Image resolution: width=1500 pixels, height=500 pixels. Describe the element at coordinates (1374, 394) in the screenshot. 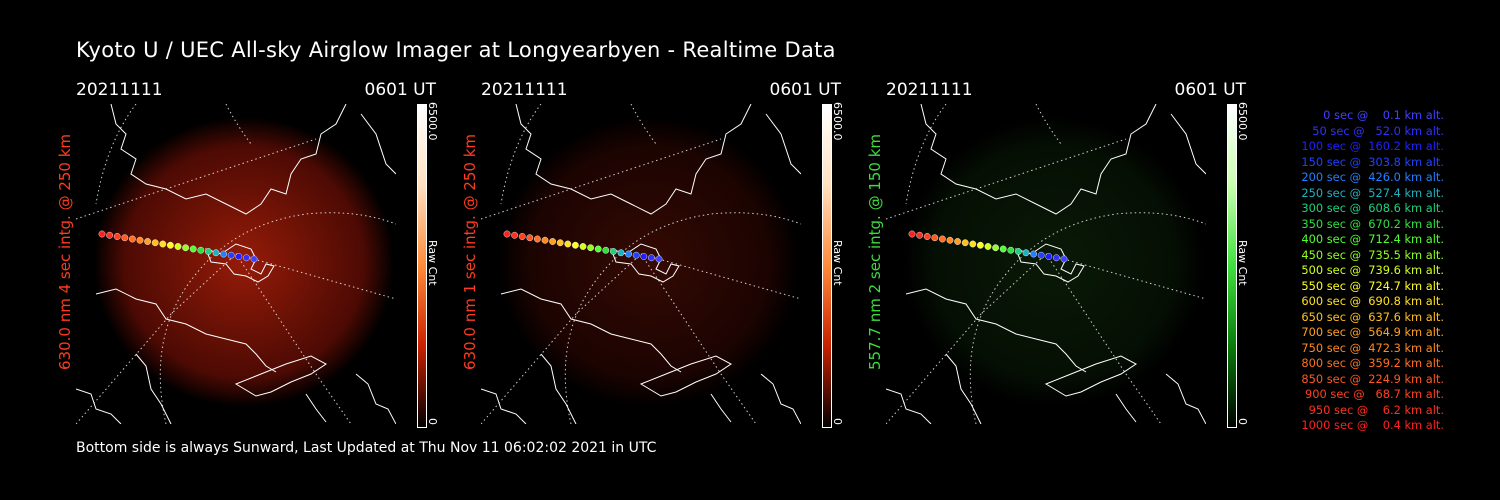

I see `legend-entry: 900 sec @ 68.7 km alt.` at that location.